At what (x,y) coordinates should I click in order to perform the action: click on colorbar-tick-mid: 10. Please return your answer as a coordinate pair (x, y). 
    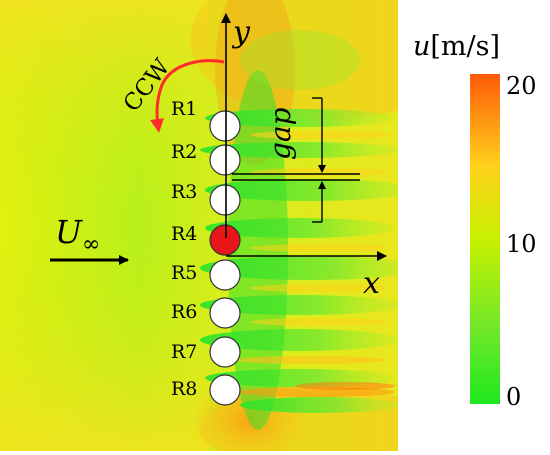
    Looking at the image, I should click on (521, 244).